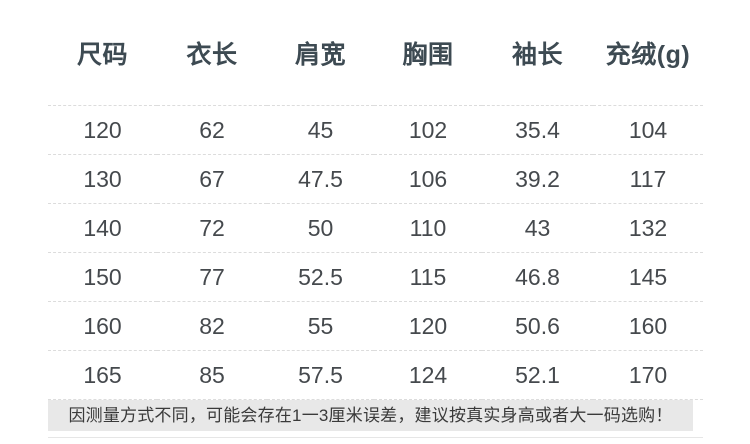  Describe the element at coordinates (648, 54) in the screenshot. I see `column-header-fill: 充绒(g)` at that location.